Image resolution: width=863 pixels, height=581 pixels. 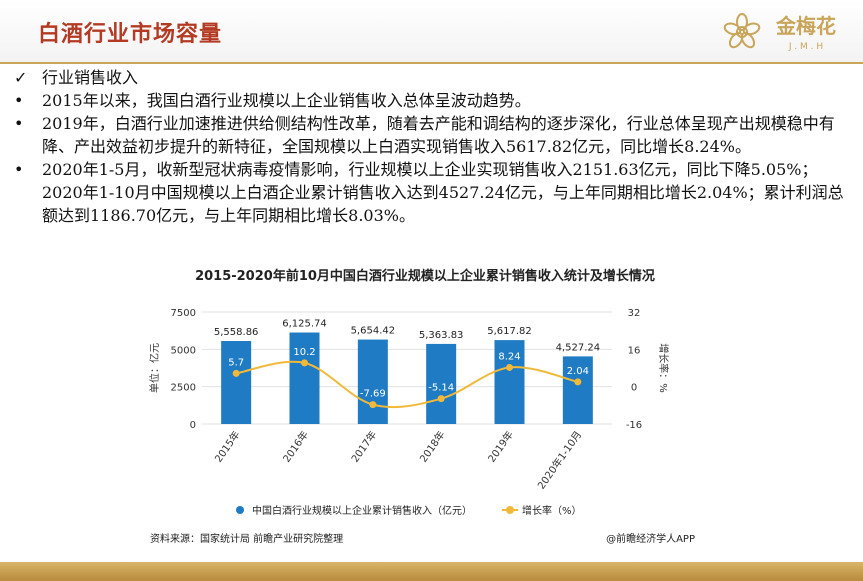 I want to click on bar-value-label: 5,558.86, so click(x=236, y=332).